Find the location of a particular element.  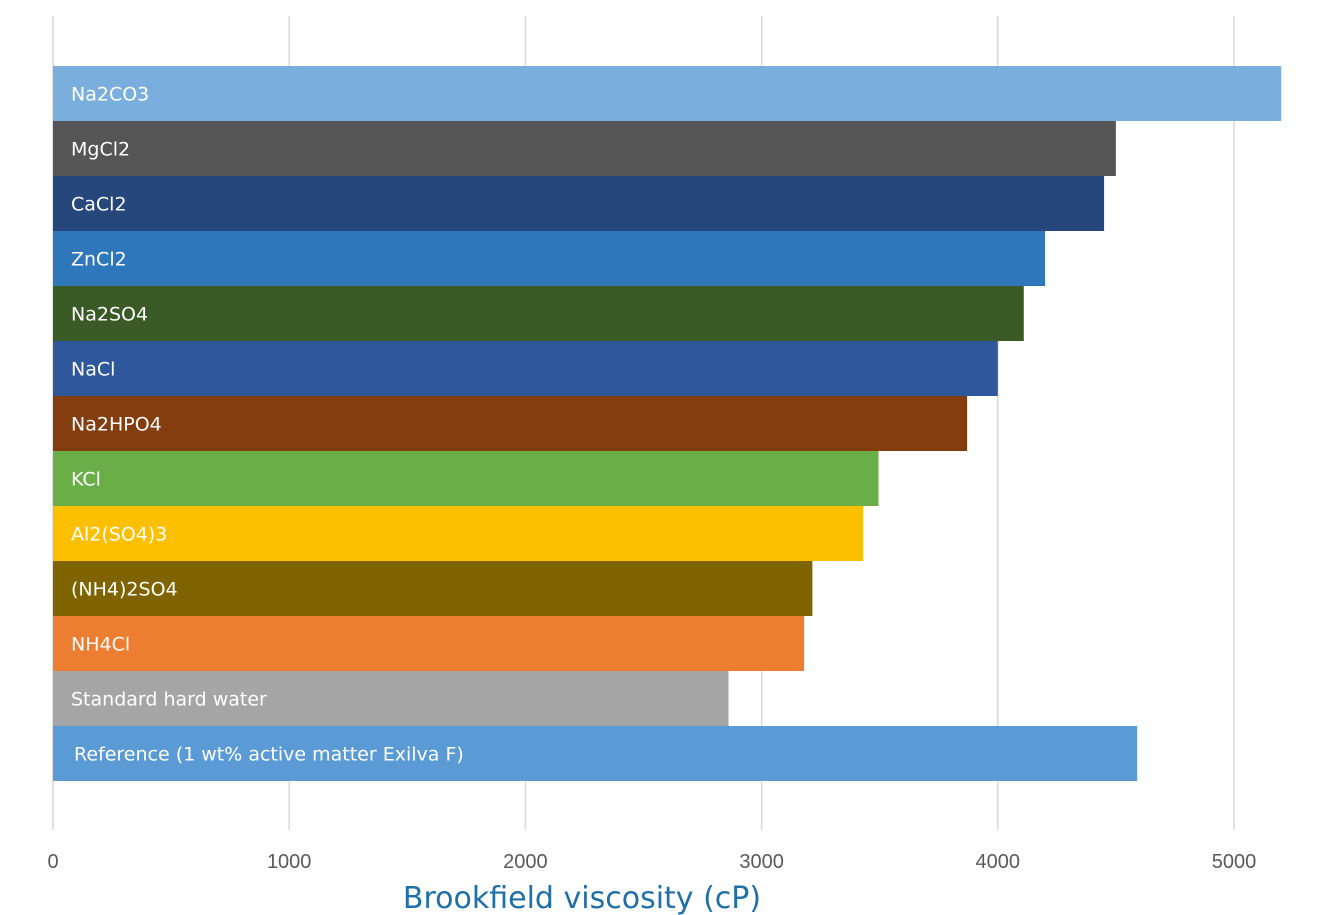

x-tick-label: 4000 is located at coordinates (998, 862).